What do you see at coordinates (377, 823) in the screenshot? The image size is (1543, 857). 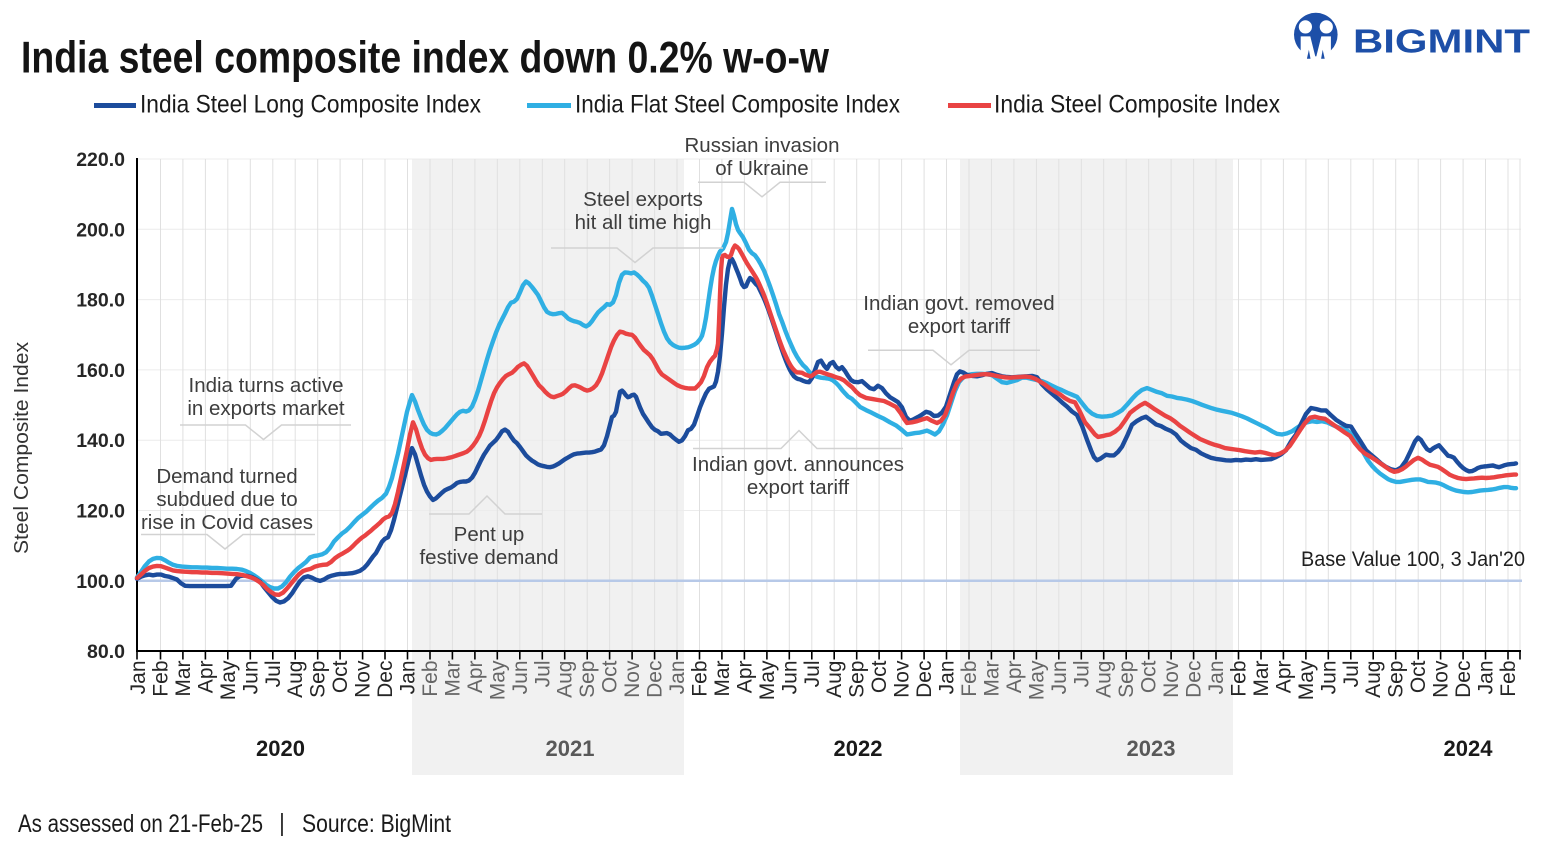 I see `svg-text: Source: BigMint` at bounding box center [377, 823].